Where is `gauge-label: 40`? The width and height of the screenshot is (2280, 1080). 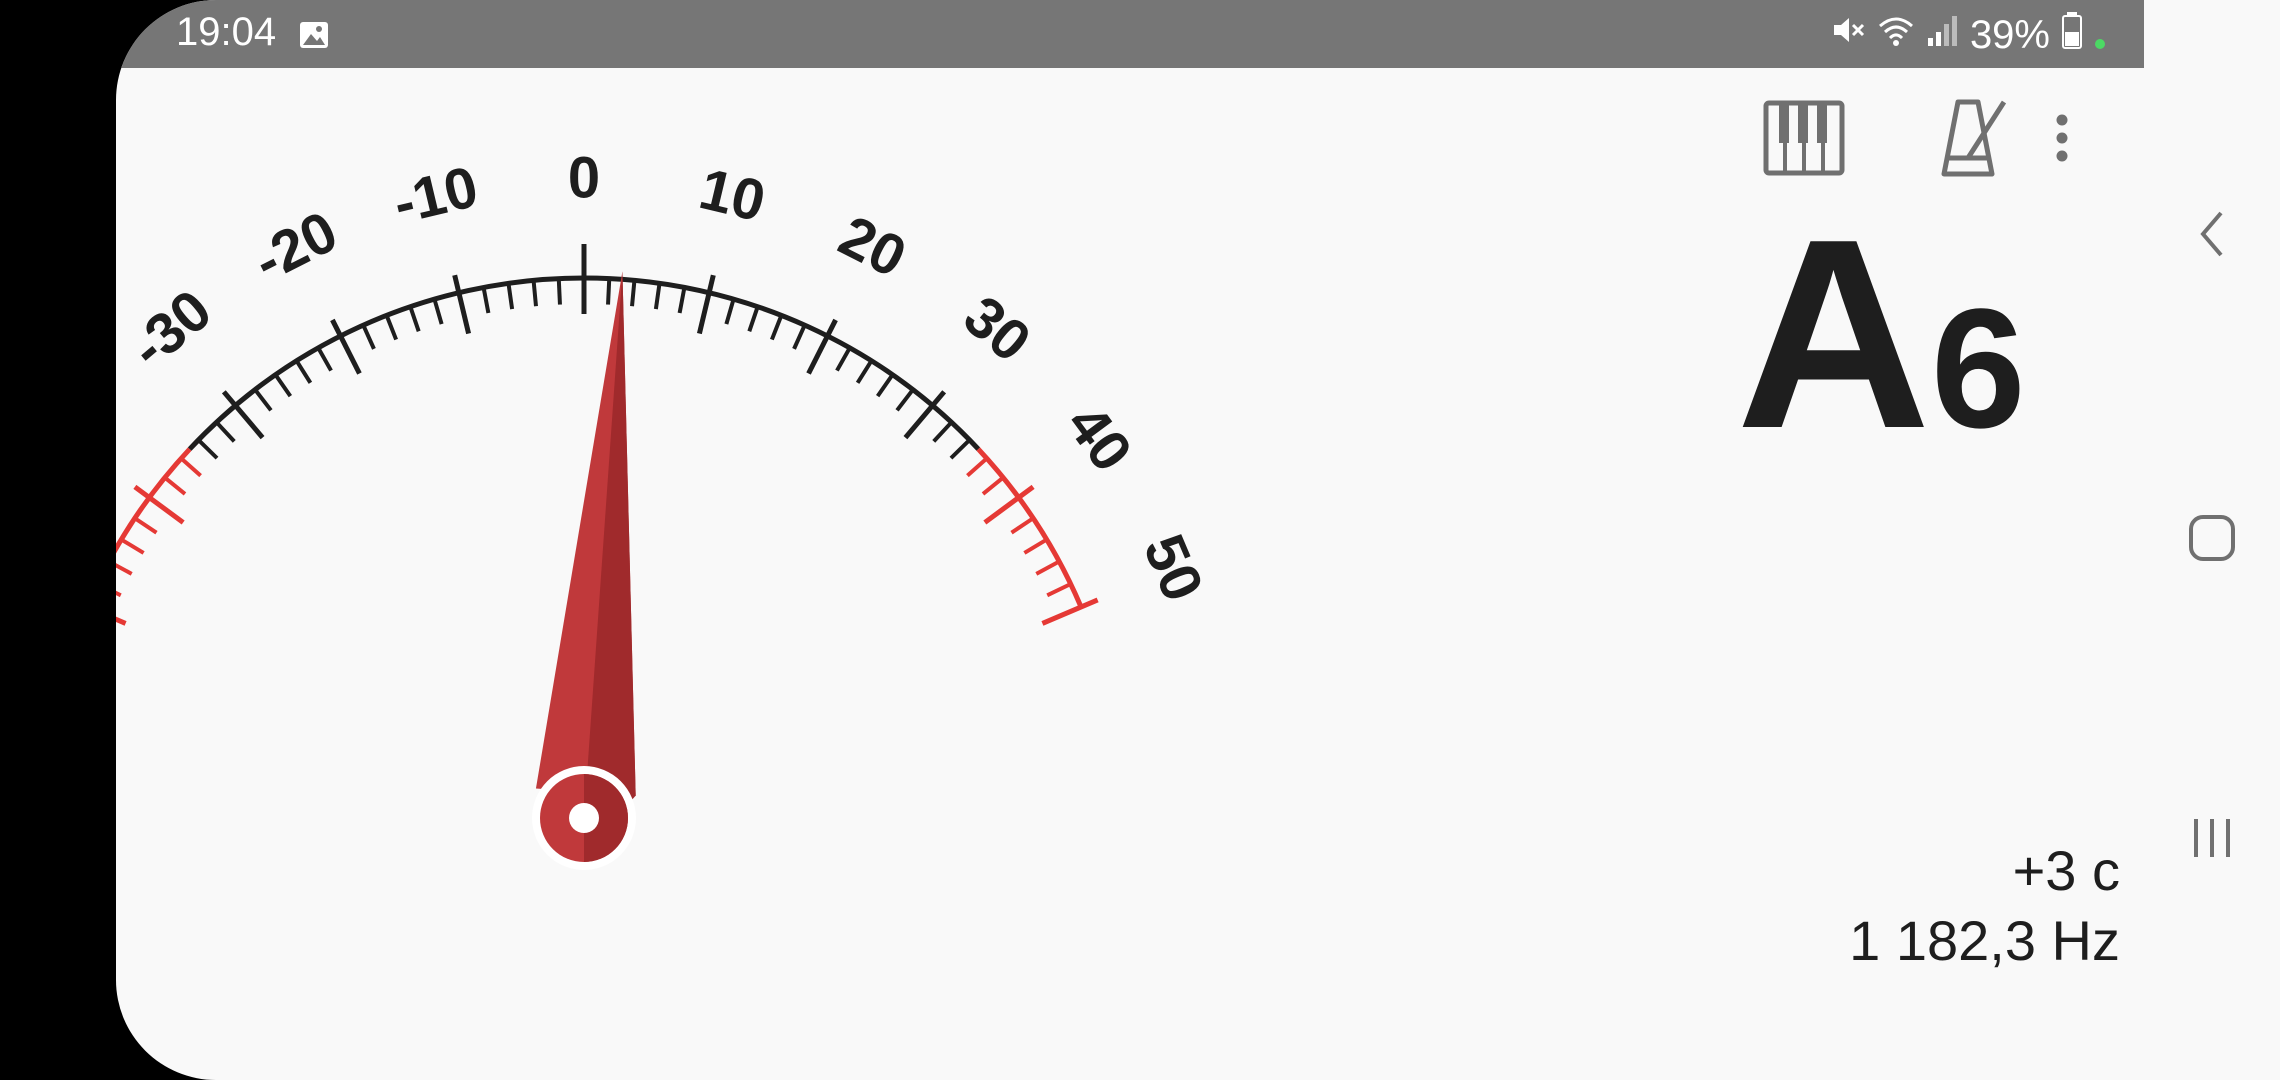 gauge-label: 40 is located at coordinates (1099, 438).